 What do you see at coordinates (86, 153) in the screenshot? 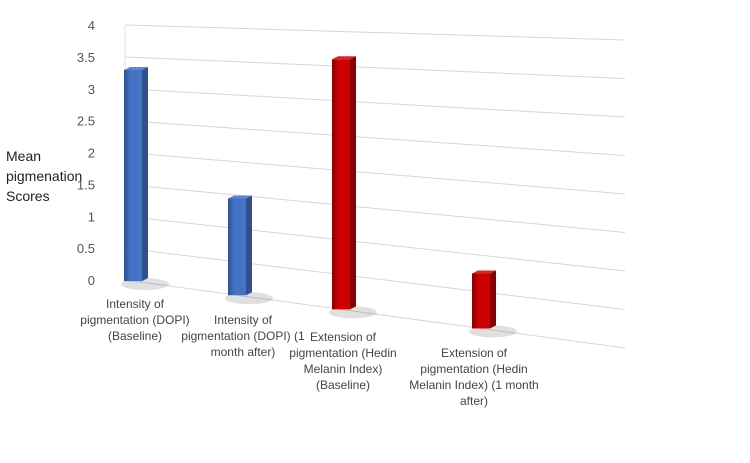
I see `y-axis-ticks: 0 0.5 1 1.5 2 2.5 3 3.5 4` at bounding box center [86, 153].